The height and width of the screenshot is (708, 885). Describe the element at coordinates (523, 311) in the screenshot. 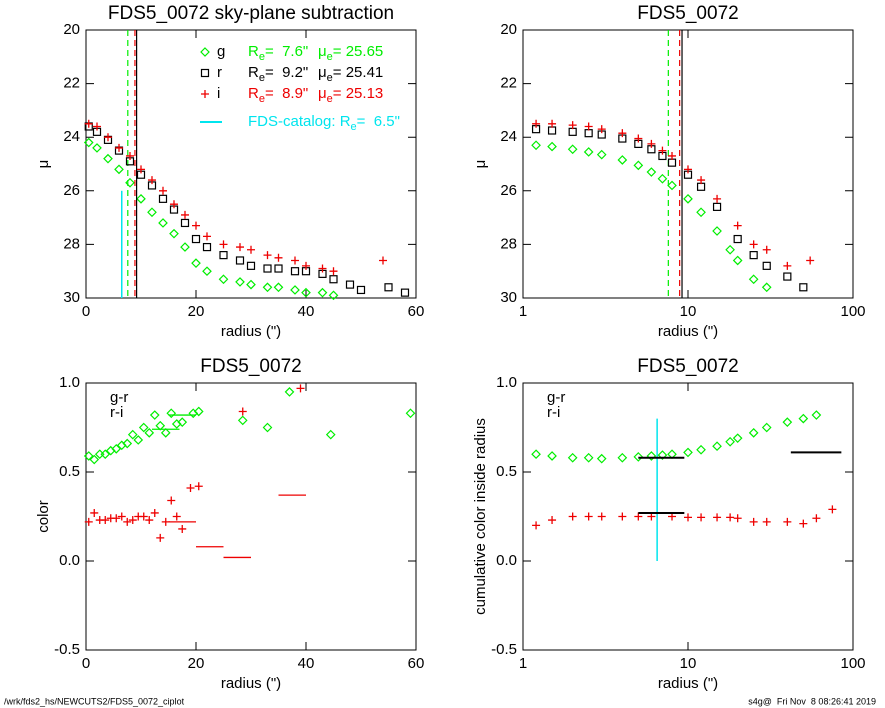

I see `x-tick-label: 1` at that location.